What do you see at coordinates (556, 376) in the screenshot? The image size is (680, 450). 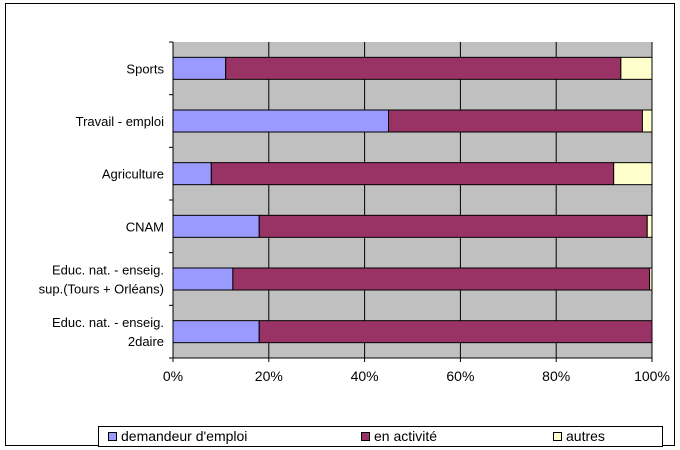 I see `x-tick-label: 80%` at bounding box center [556, 376].